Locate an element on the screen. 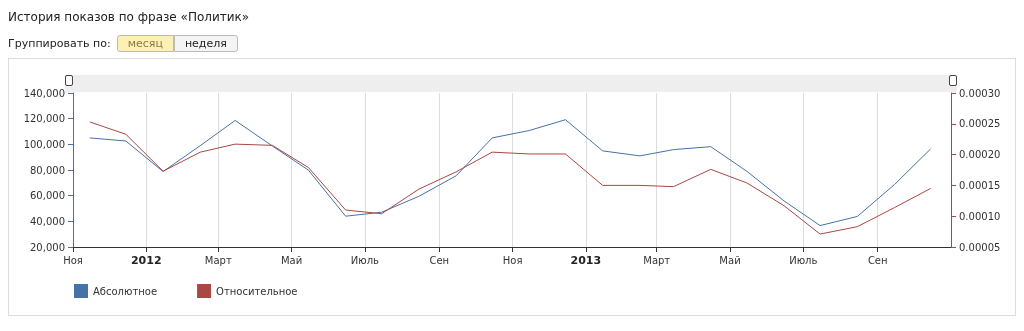 The height and width of the screenshot is (331, 1024). y2-tick-label: 0.00025 is located at coordinates (980, 124).